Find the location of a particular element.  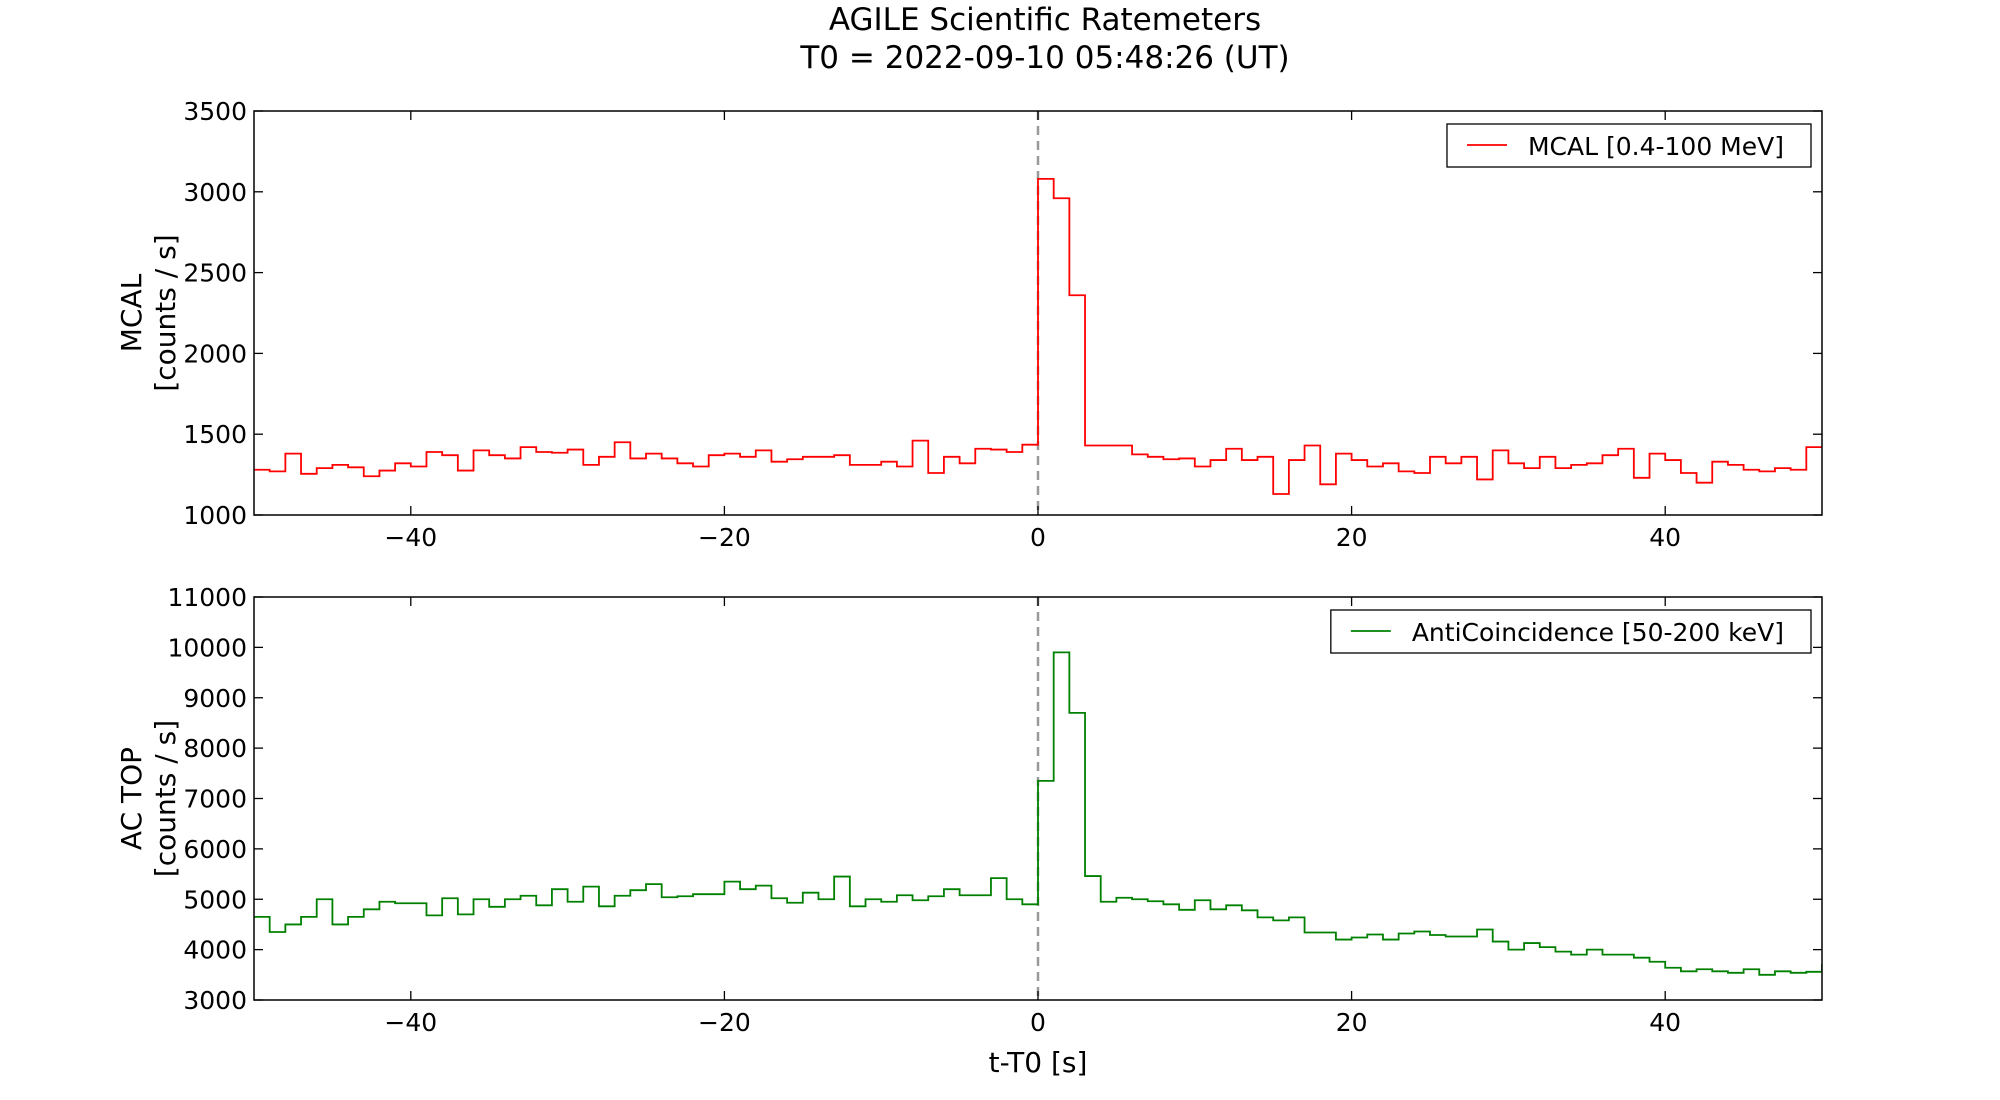

legend: AntiCoincidence [50-200 keV] is located at coordinates (1571, 631).